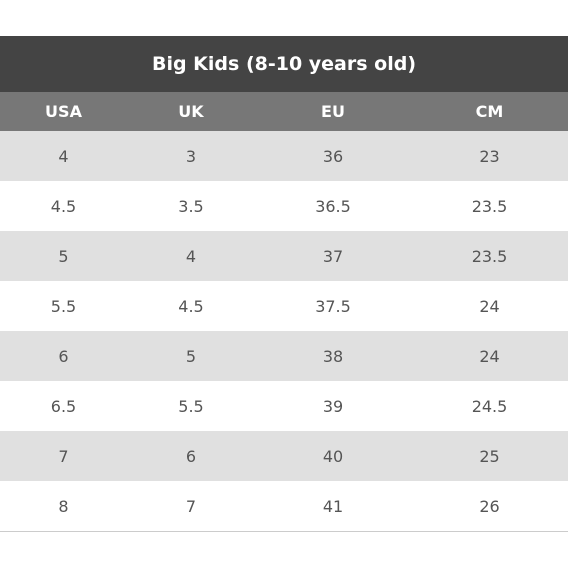 Image resolution: width=570 pixels, height=570 pixels. I want to click on table-cell: 8, so click(63, 506).